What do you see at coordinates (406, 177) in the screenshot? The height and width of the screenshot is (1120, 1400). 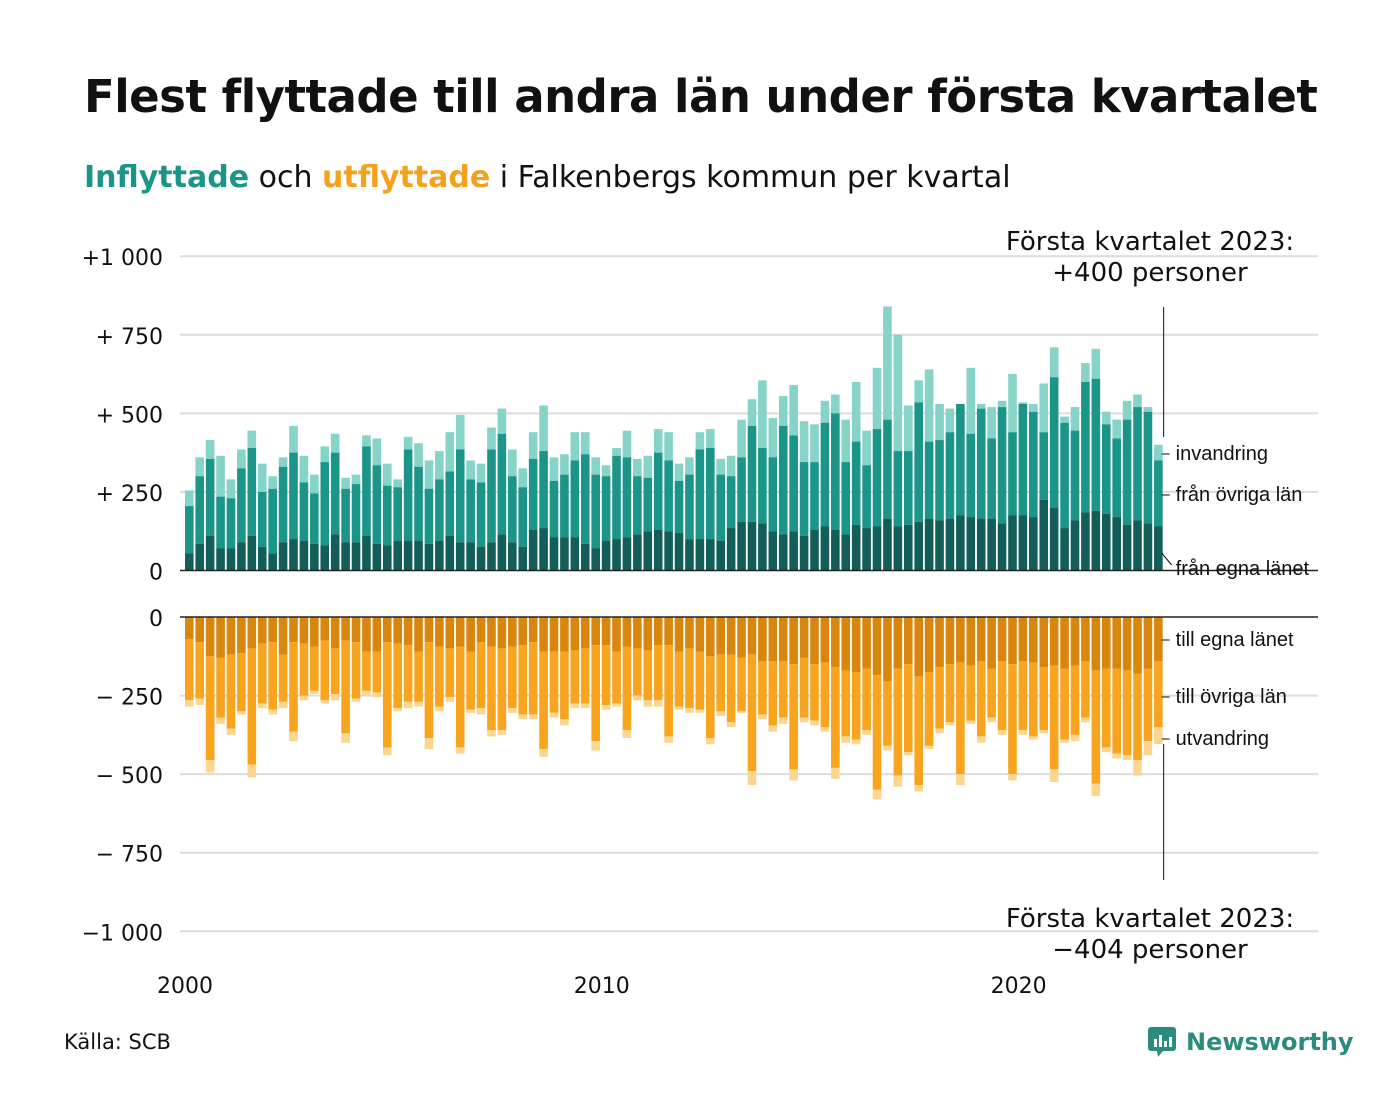 I see `subtitle-outflow-word: utflyttade` at bounding box center [406, 177].